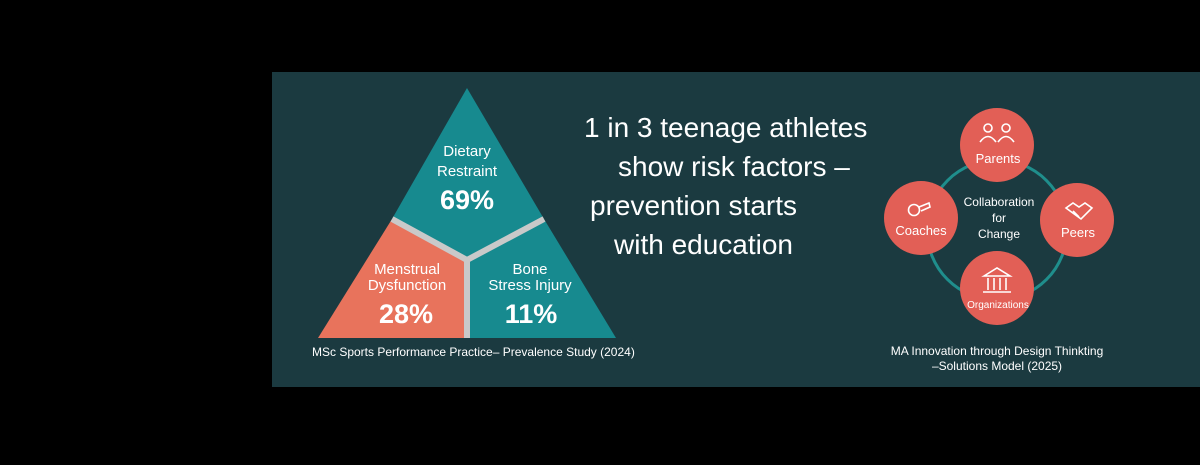  Describe the element at coordinates (997, 351) in the screenshot. I see `cycle-caption-line1: MA Innovation through Design Thinkting` at that location.